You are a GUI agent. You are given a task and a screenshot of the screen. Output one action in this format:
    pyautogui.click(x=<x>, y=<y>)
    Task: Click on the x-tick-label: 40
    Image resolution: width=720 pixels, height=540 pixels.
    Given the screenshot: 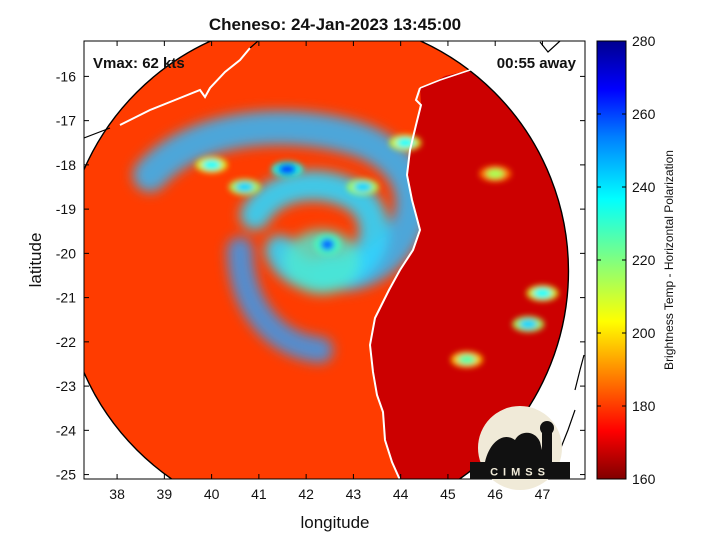 What is the action you would take?
    pyautogui.click(x=212, y=494)
    